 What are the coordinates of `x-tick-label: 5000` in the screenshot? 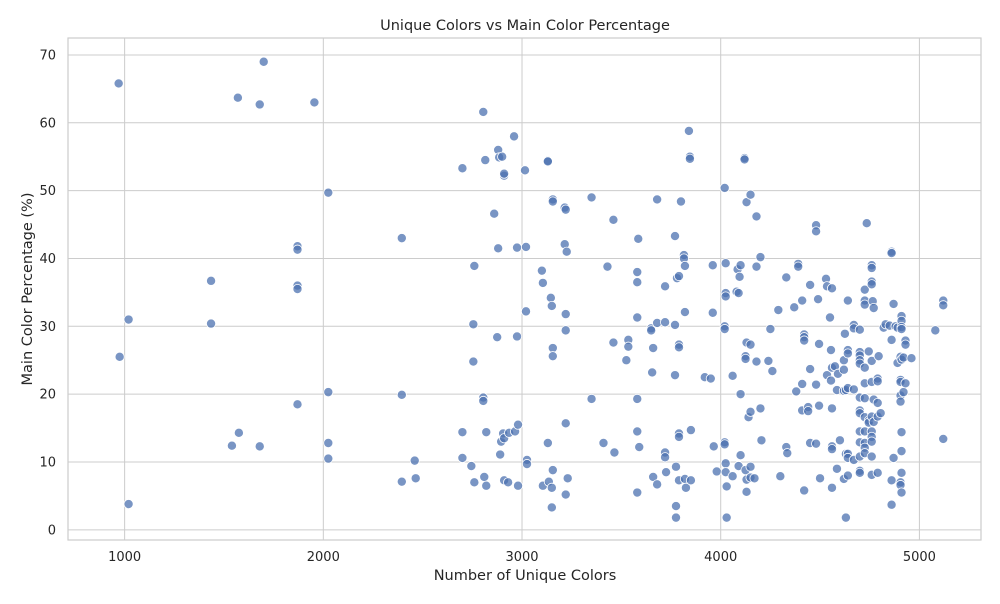 It's located at (919, 557).